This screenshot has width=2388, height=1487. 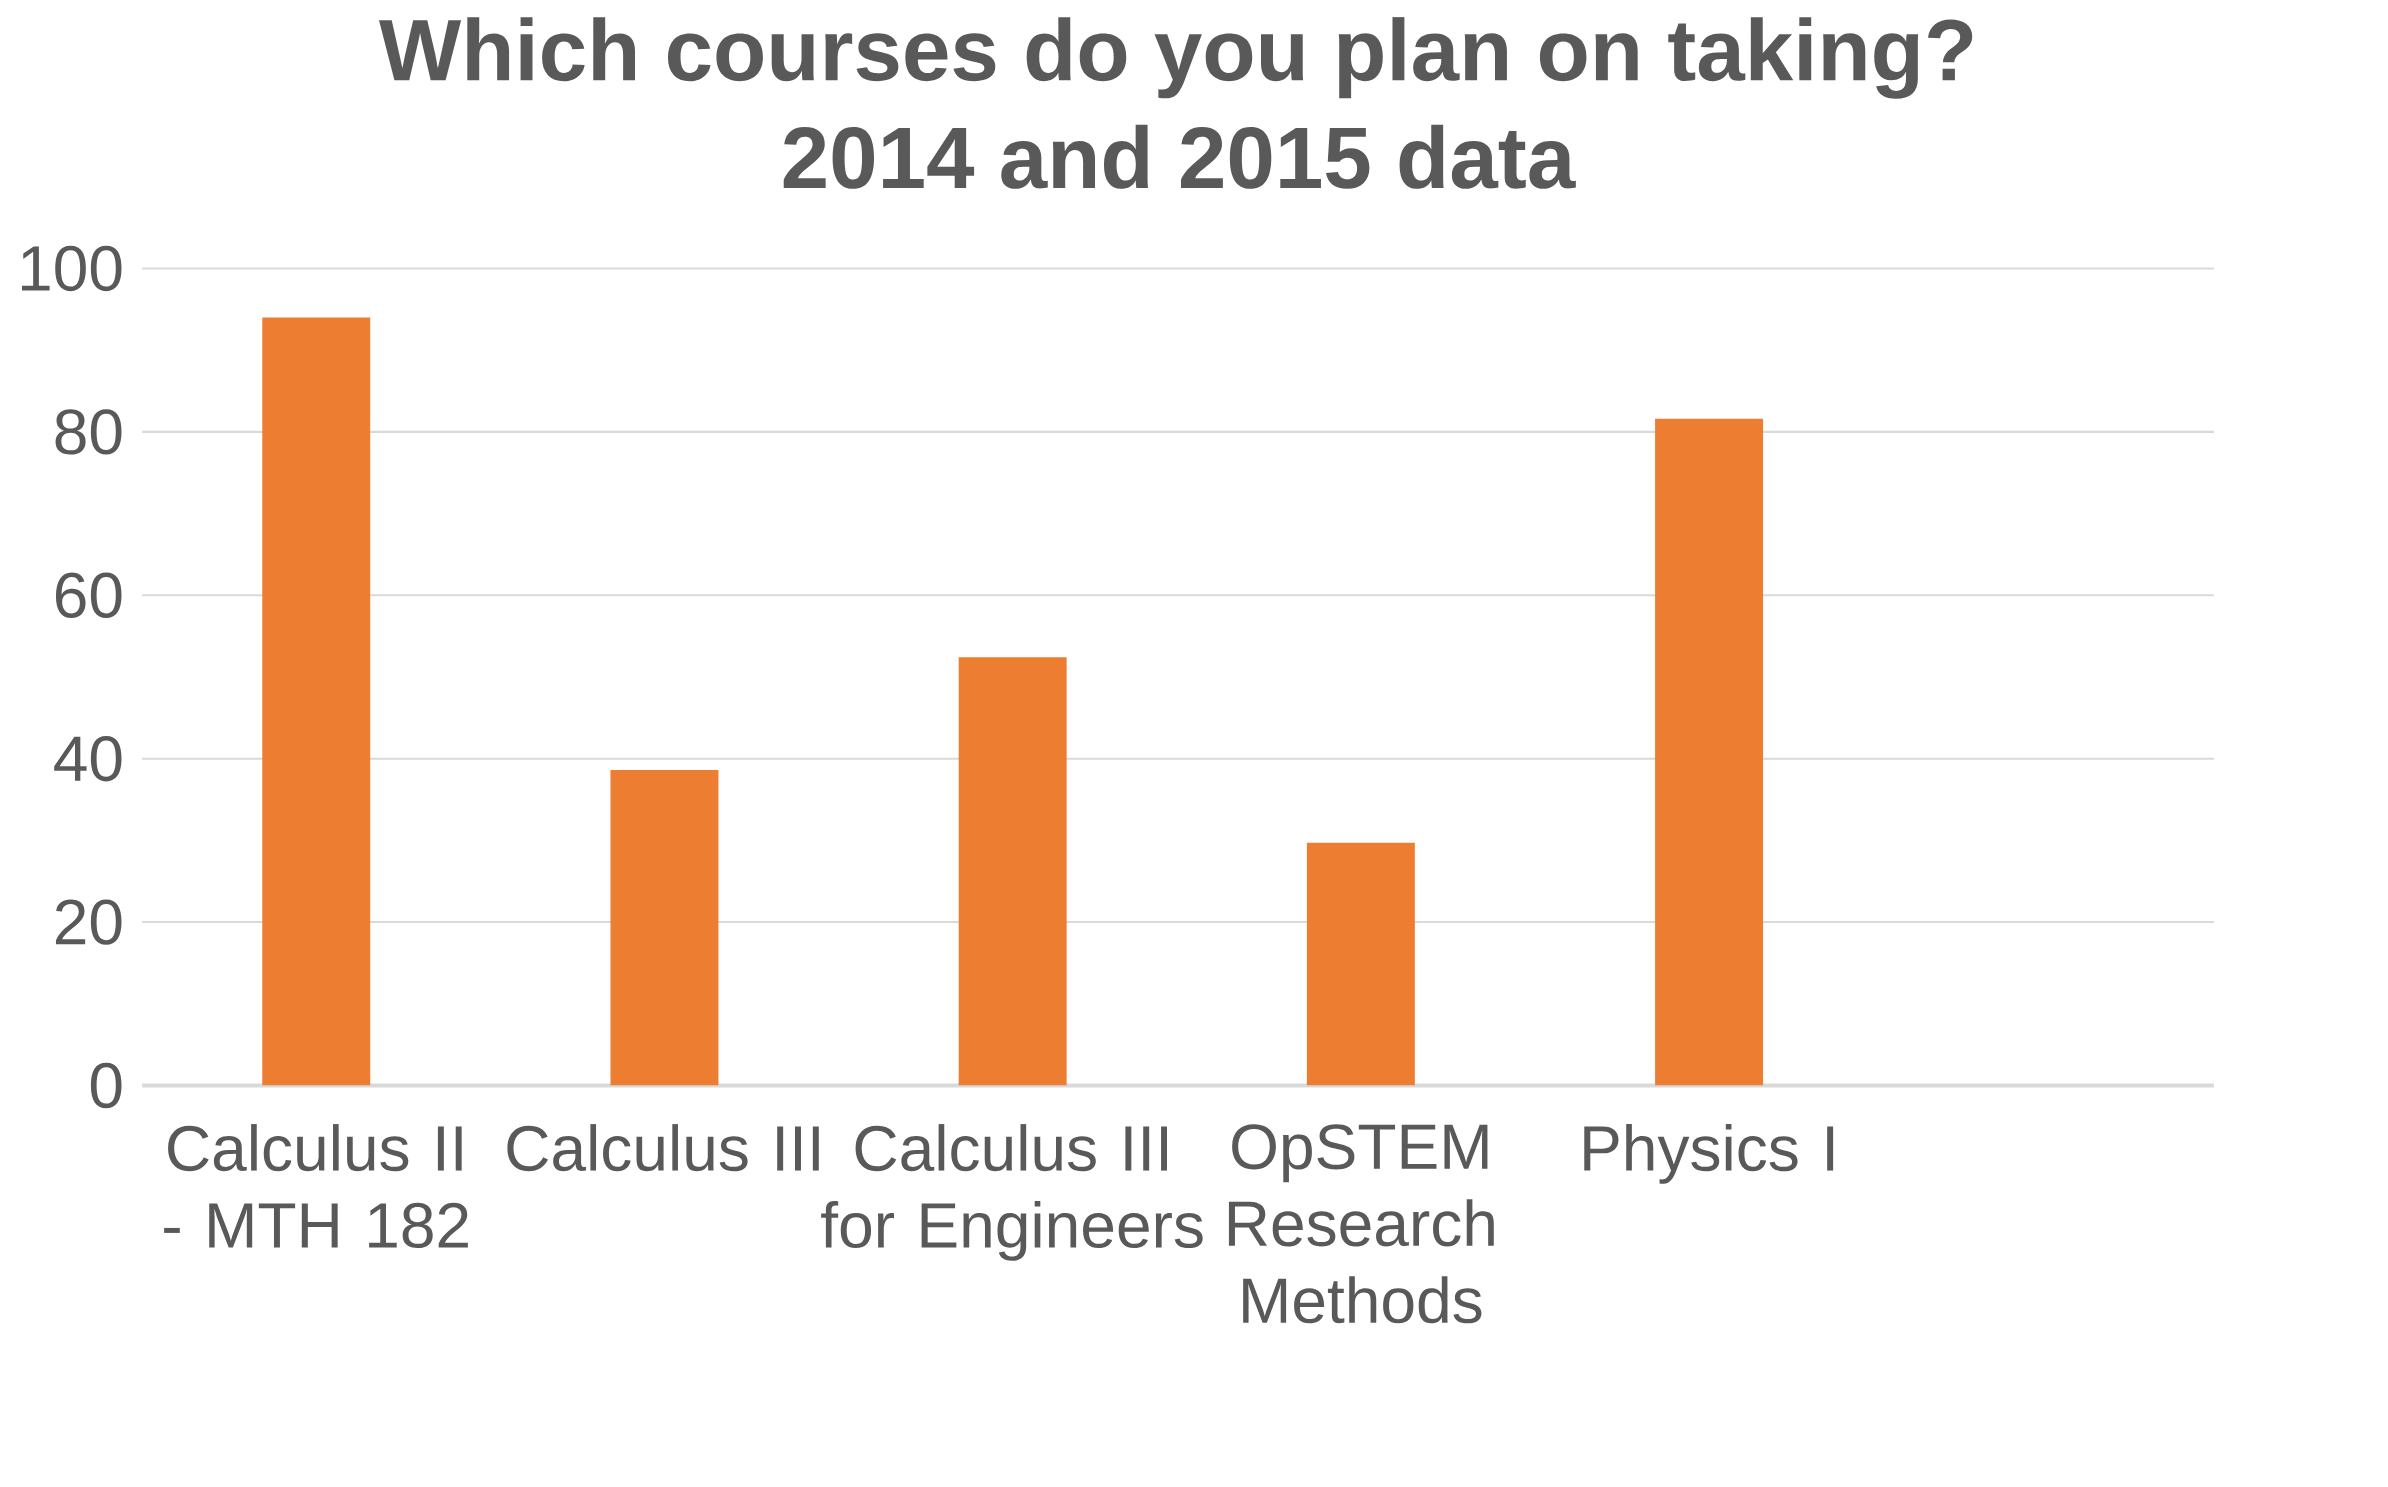 I want to click on y-tick-label: 0, so click(x=106, y=1085).